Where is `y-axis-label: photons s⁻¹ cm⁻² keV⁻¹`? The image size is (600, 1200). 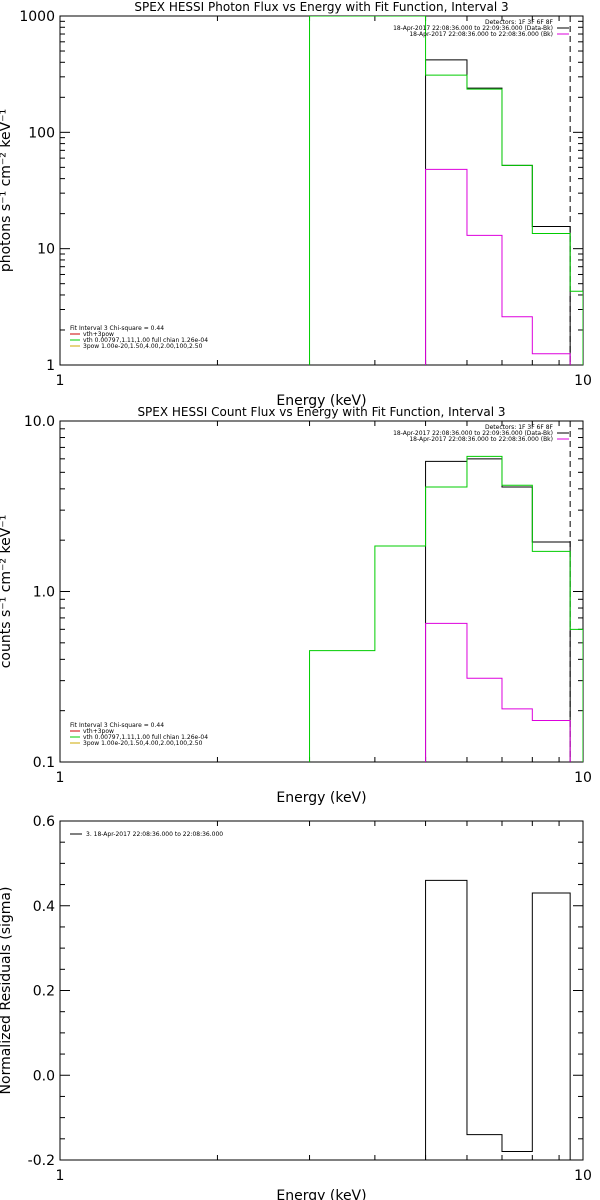
y-axis-label: photons s⁻¹ cm⁻² keV⁻¹ is located at coordinates (7, 190).